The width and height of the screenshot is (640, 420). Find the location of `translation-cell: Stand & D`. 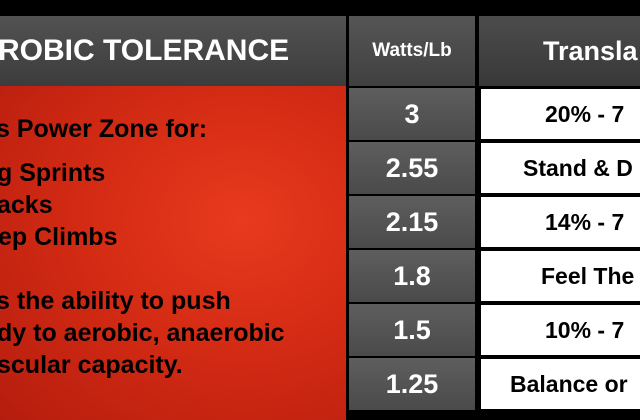

translation-cell: Stand & D is located at coordinates (560, 168).